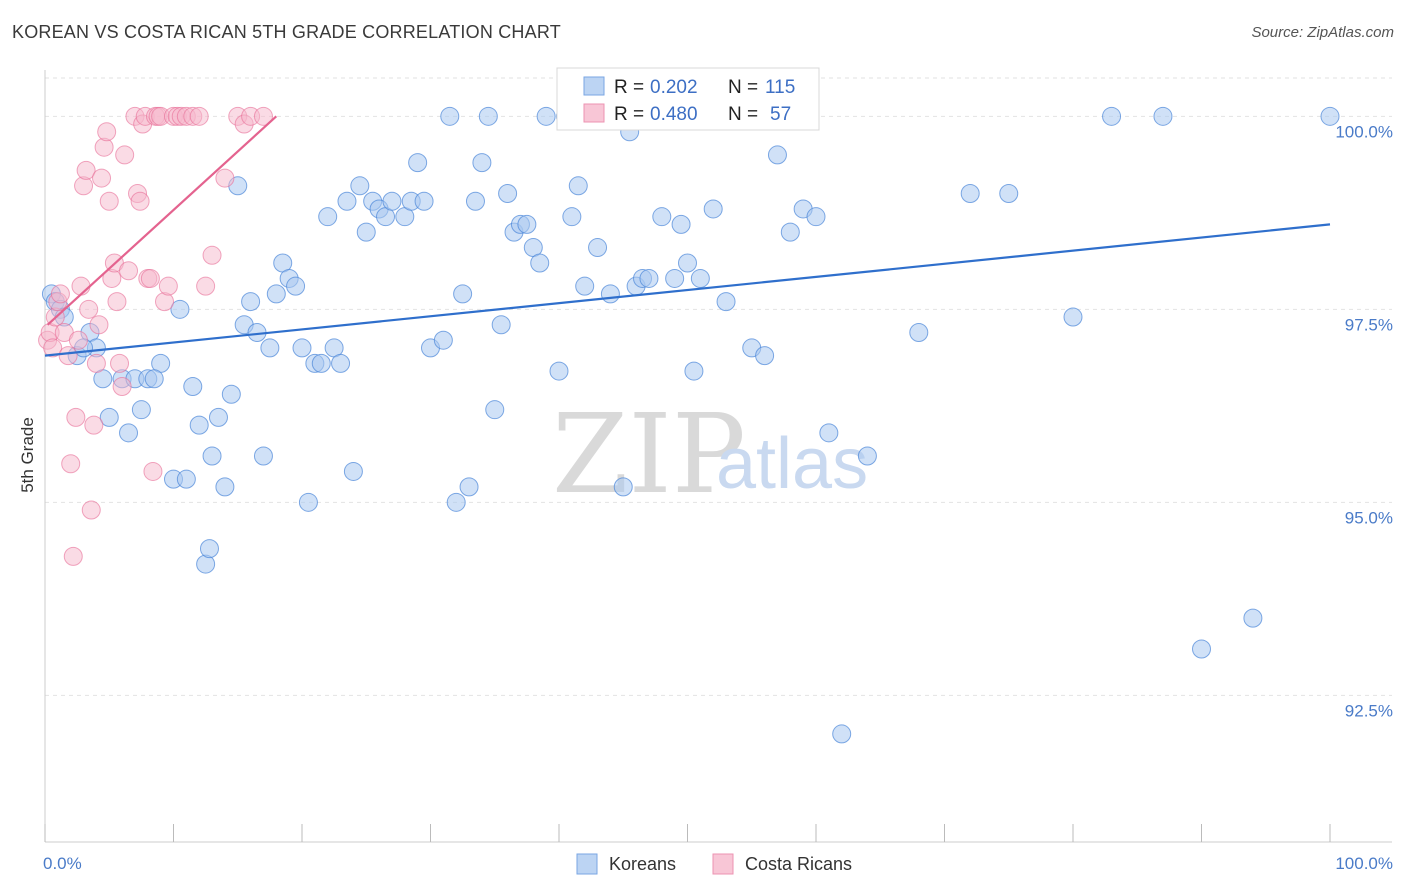 This screenshot has height=892, width=1406. What do you see at coordinates (162, 220) in the screenshot?
I see `trend-line-costa-ricans` at bounding box center [162, 220].